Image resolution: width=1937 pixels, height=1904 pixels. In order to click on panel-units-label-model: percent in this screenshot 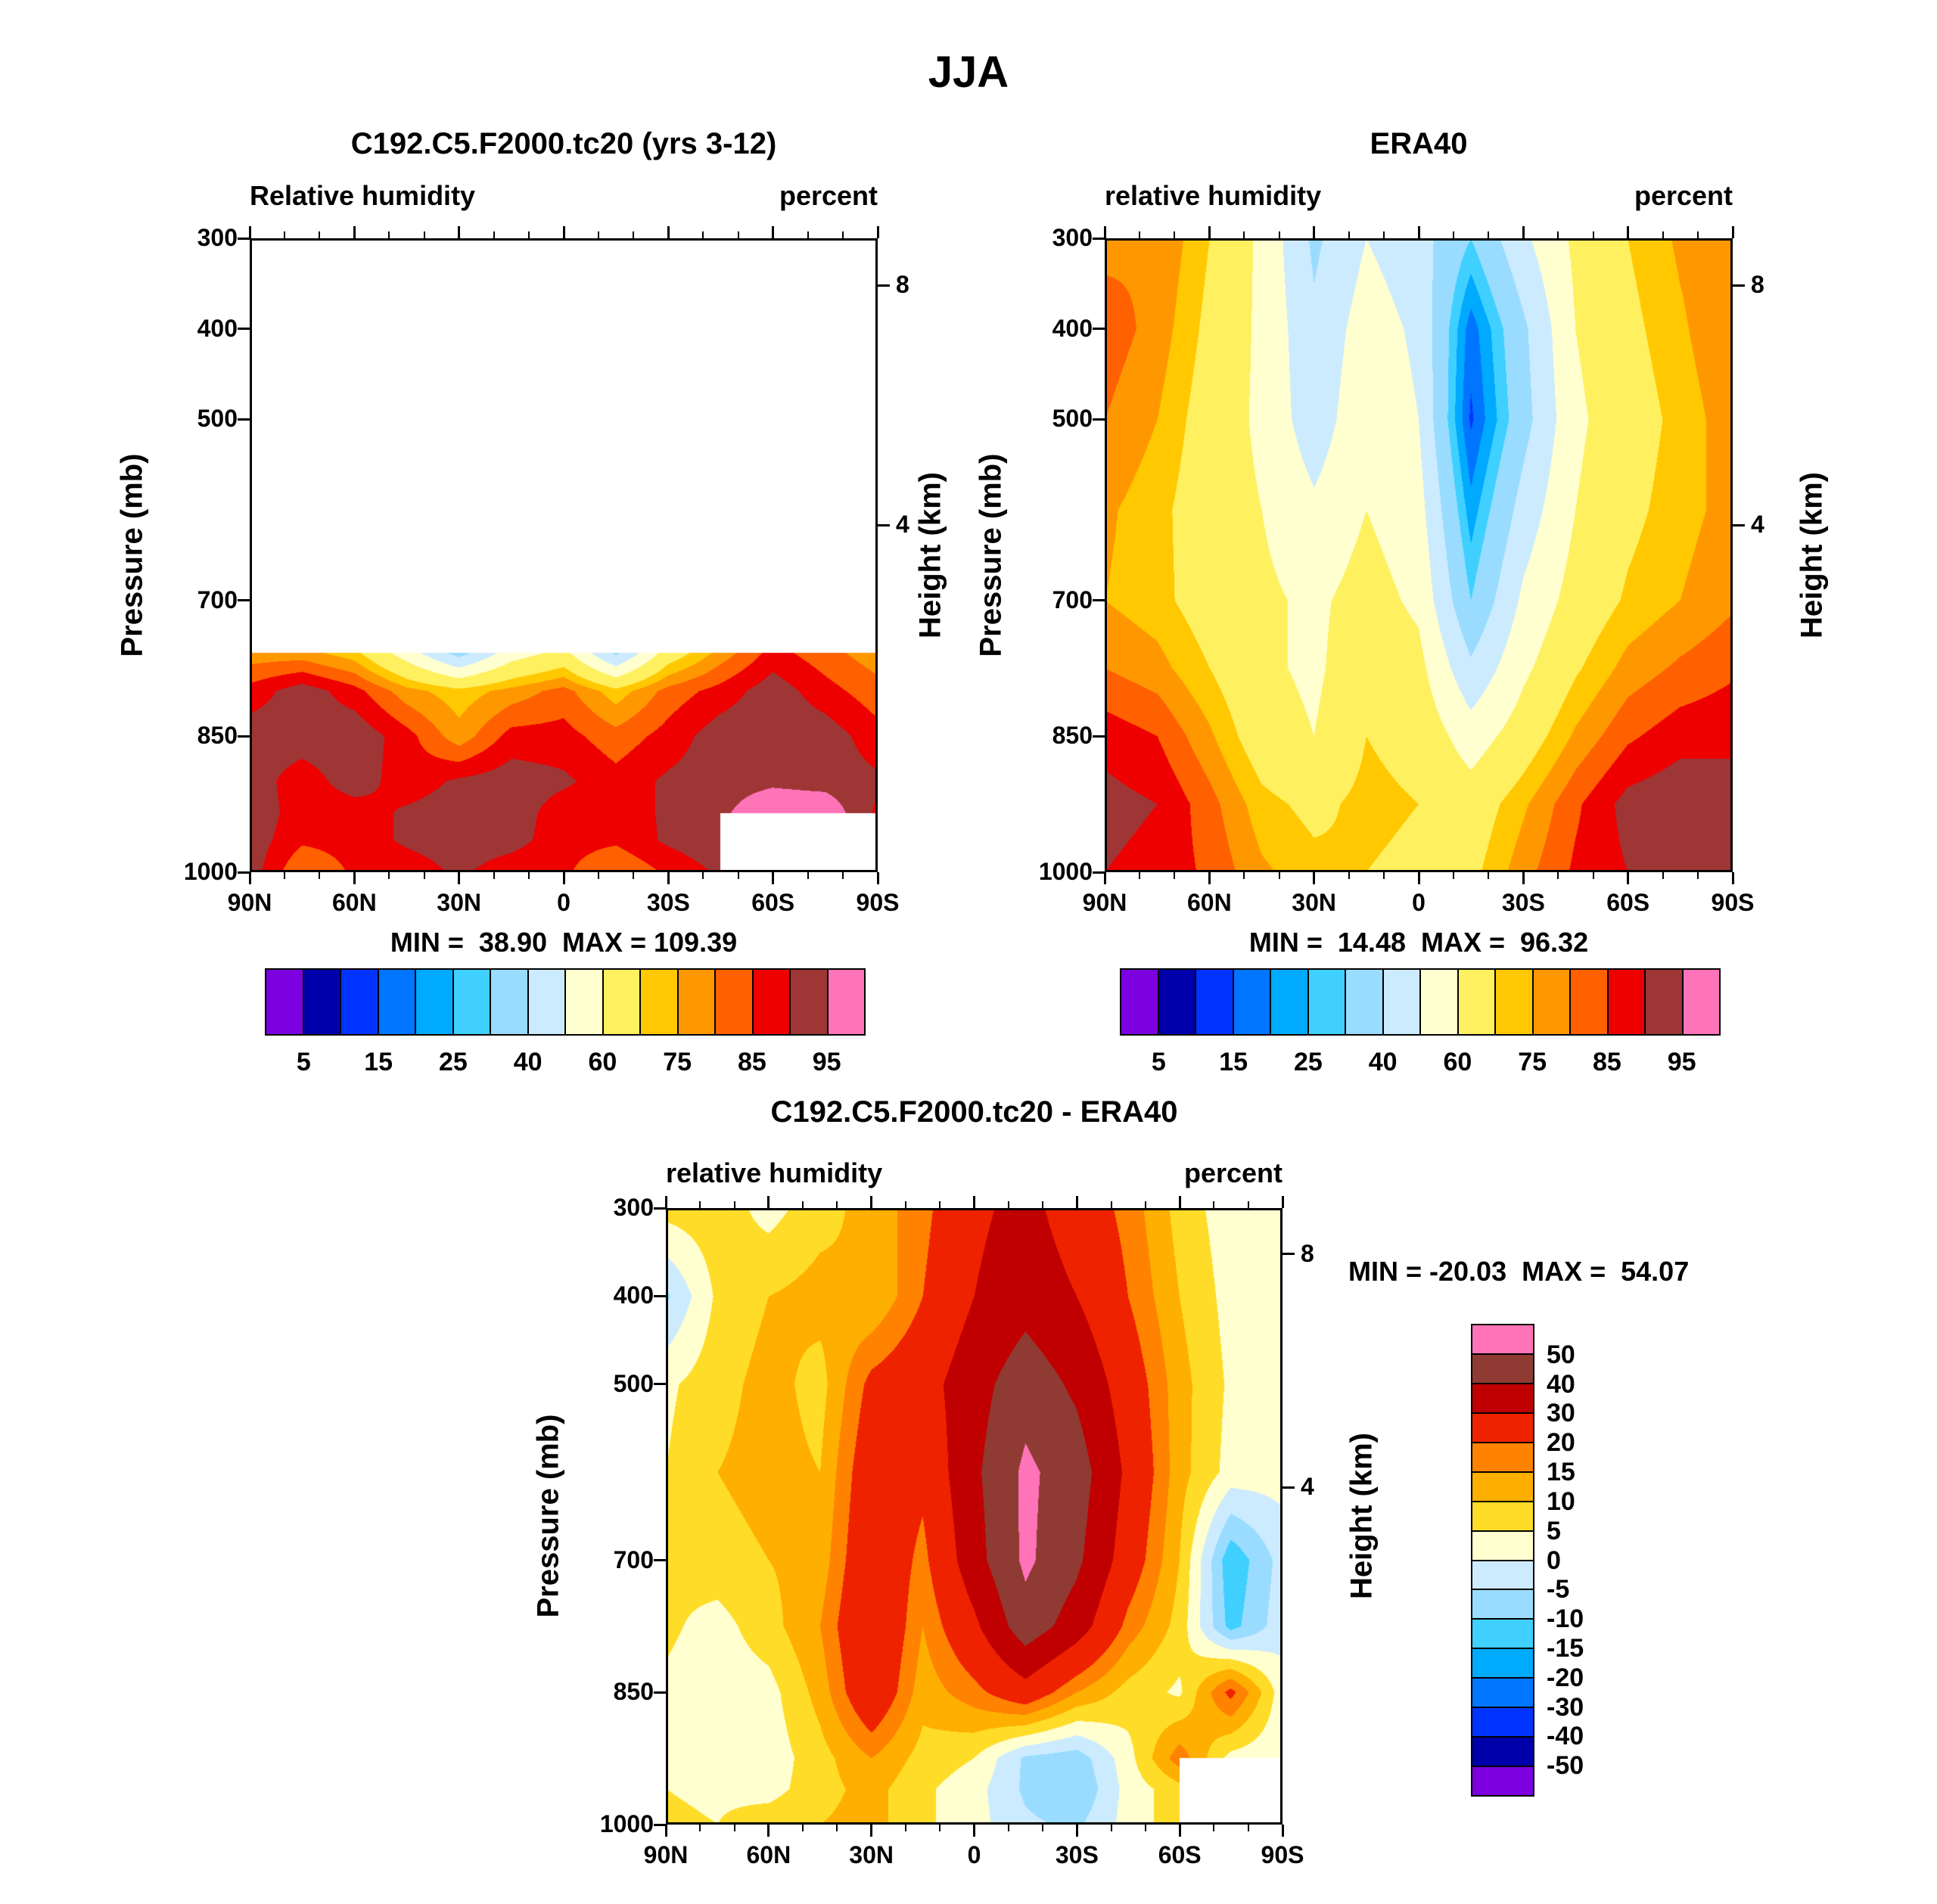, I will do `click(828, 195)`.